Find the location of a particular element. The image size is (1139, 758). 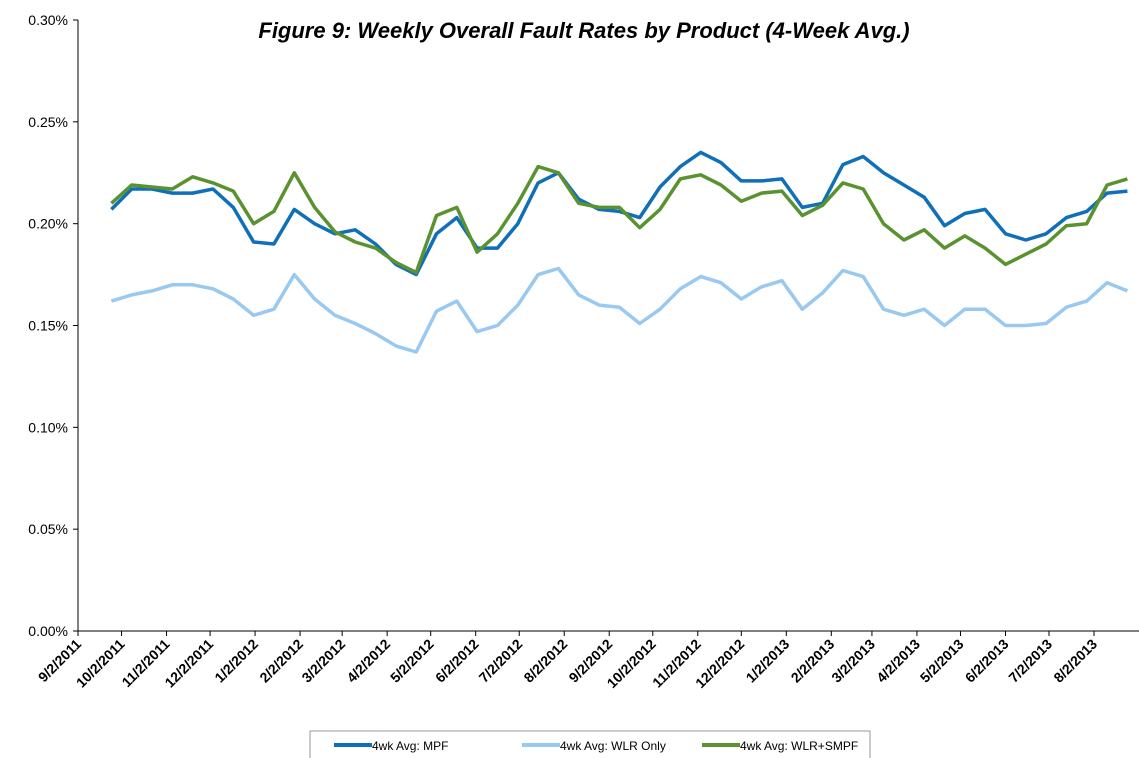

x-tick-label: 8/2/2012 is located at coordinates (546, 661).